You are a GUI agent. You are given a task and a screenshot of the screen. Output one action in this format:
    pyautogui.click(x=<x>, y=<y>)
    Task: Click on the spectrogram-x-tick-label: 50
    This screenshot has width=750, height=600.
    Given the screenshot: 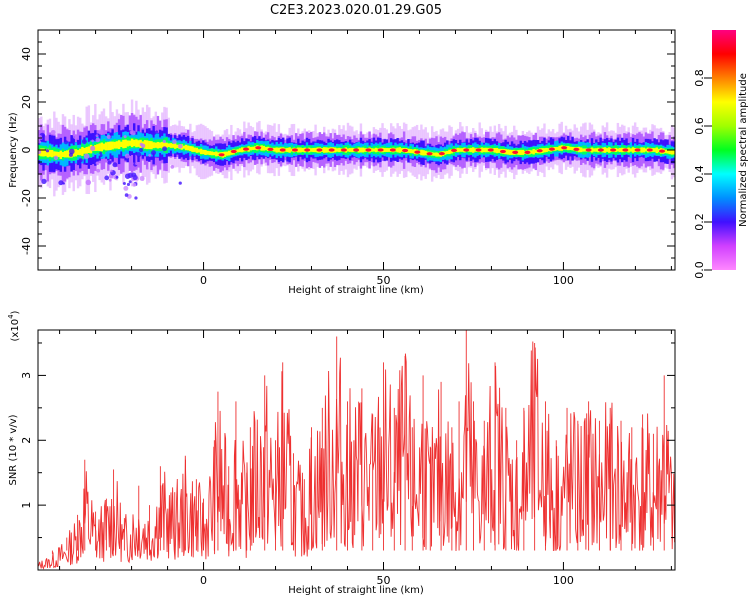 What is the action you would take?
    pyautogui.click(x=383, y=280)
    